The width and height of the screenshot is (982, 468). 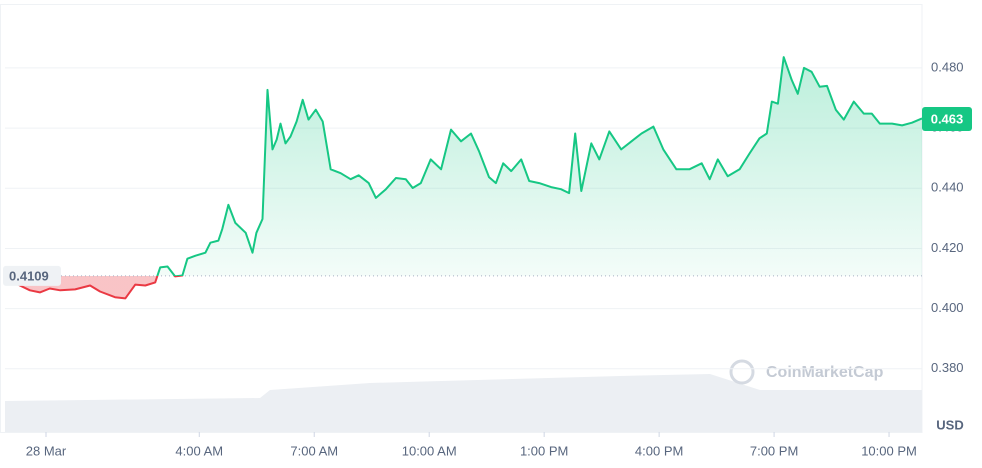 I want to click on x-tick-label: 7:00 AM, so click(x=314, y=450).